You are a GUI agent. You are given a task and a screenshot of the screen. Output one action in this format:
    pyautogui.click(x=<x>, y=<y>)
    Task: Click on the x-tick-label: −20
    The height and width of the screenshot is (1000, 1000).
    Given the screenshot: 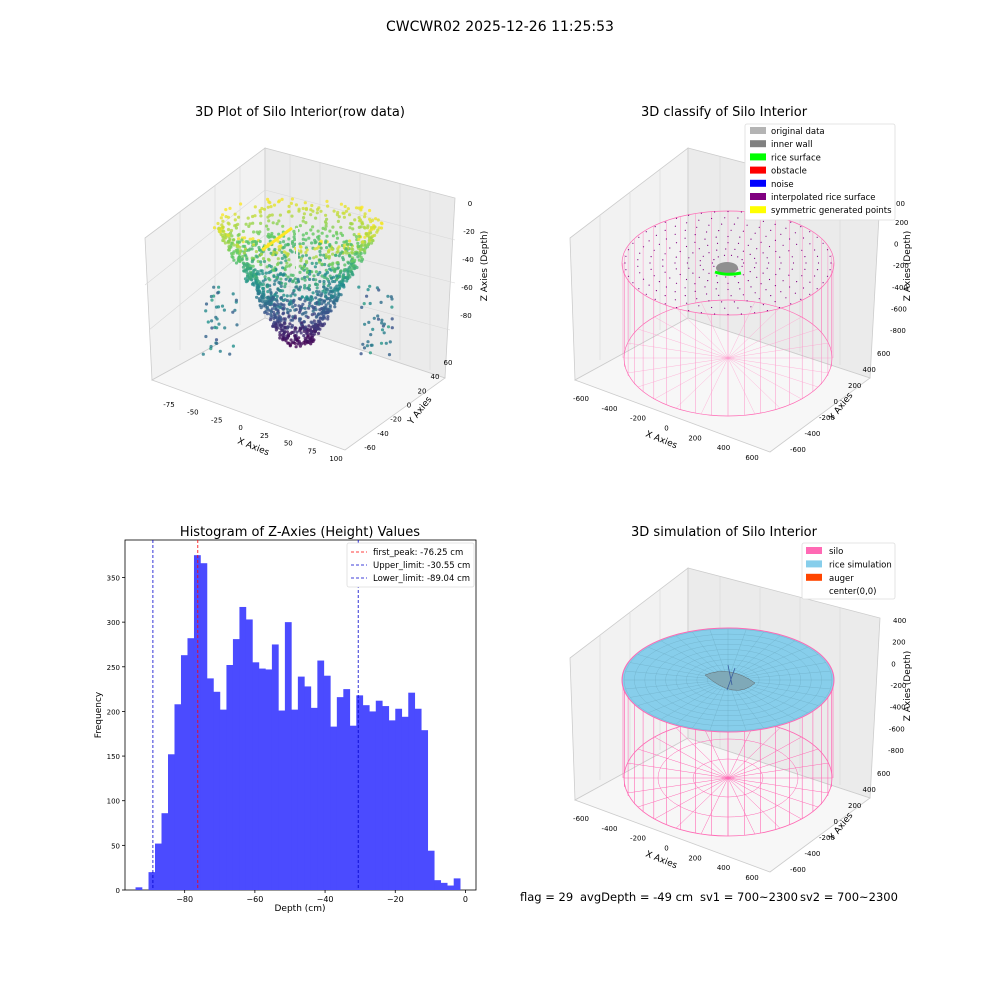 What is the action you would take?
    pyautogui.click(x=395, y=899)
    